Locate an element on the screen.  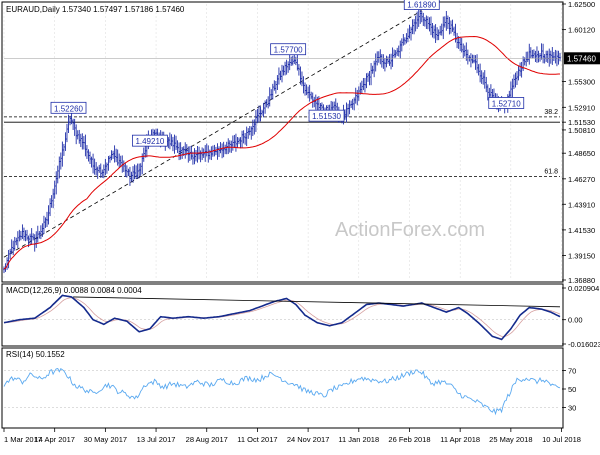
price-y-tick-label: 1.43910 is located at coordinates (581, 204).